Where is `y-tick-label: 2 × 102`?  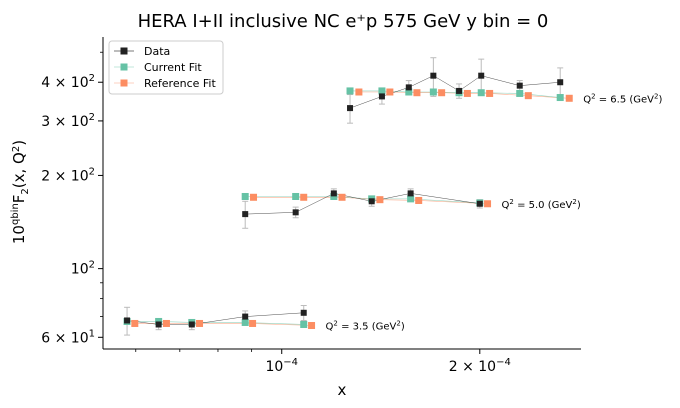 y-tick-label: 2 × 102 is located at coordinates (68, 175).